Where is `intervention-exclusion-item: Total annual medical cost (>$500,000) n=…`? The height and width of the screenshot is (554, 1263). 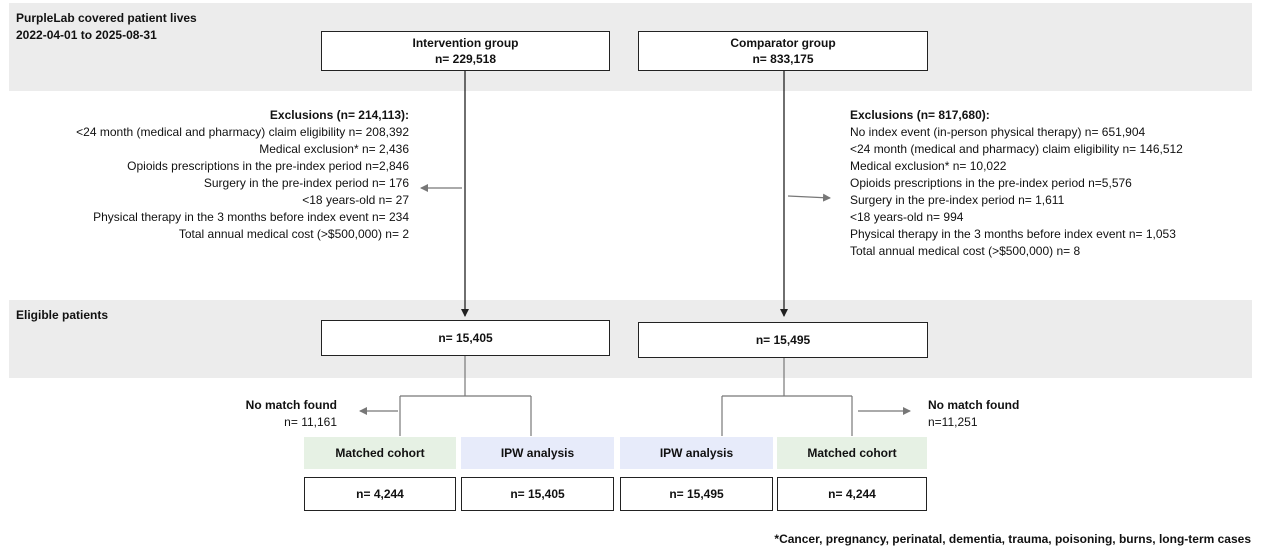 intervention-exclusion-item: Total annual medical cost (>$500,000) n=… is located at coordinates (293, 234).